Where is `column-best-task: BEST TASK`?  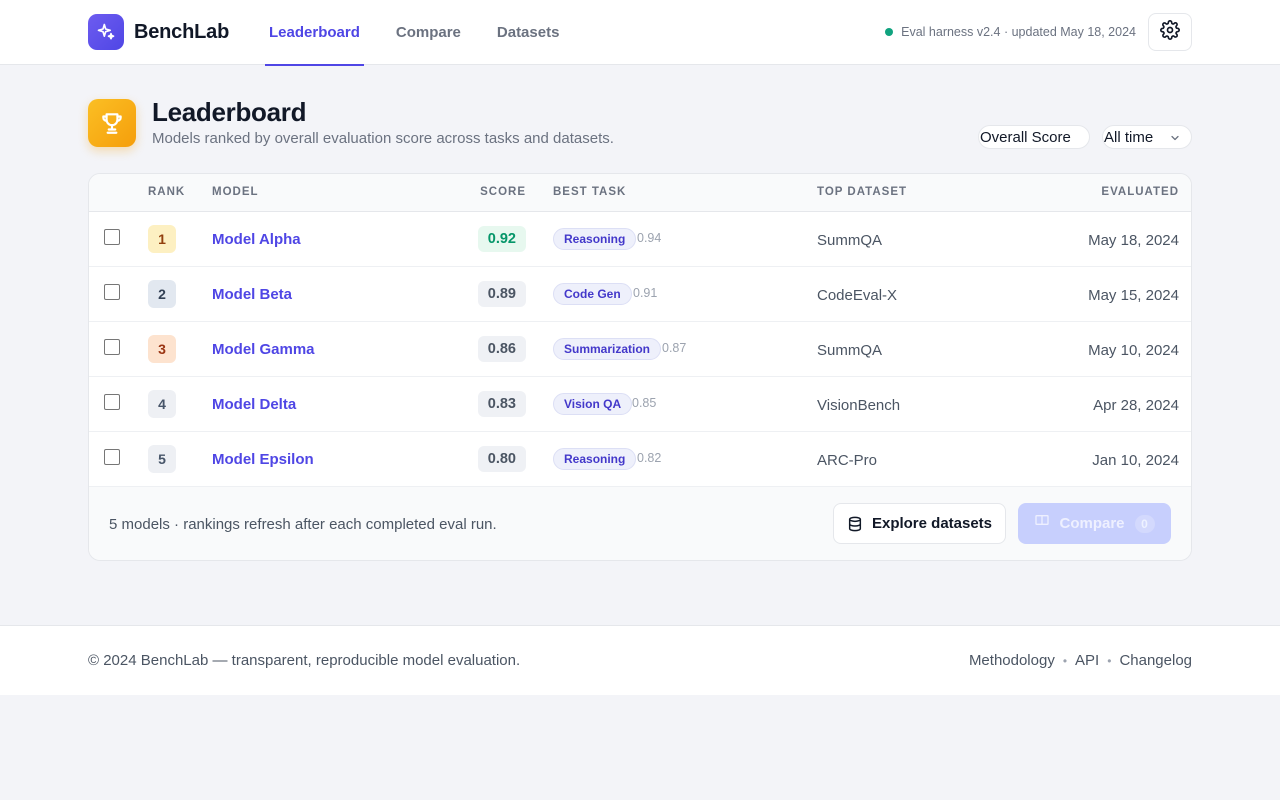
column-best-task: BEST TASK is located at coordinates (590, 192).